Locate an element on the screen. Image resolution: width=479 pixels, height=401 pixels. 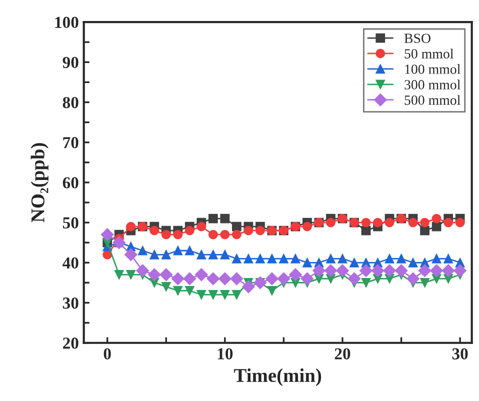
legend-label: BSO is located at coordinates (417, 39).